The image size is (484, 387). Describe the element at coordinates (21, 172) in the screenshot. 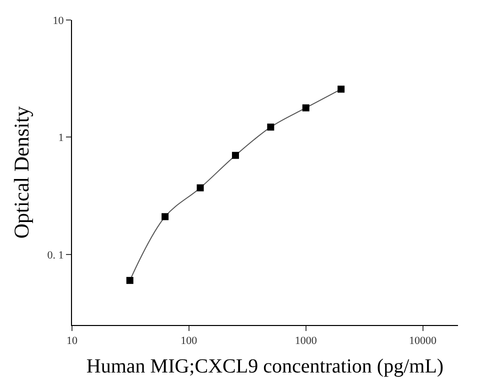

I see `y-axis-title: Optical Density` at that location.